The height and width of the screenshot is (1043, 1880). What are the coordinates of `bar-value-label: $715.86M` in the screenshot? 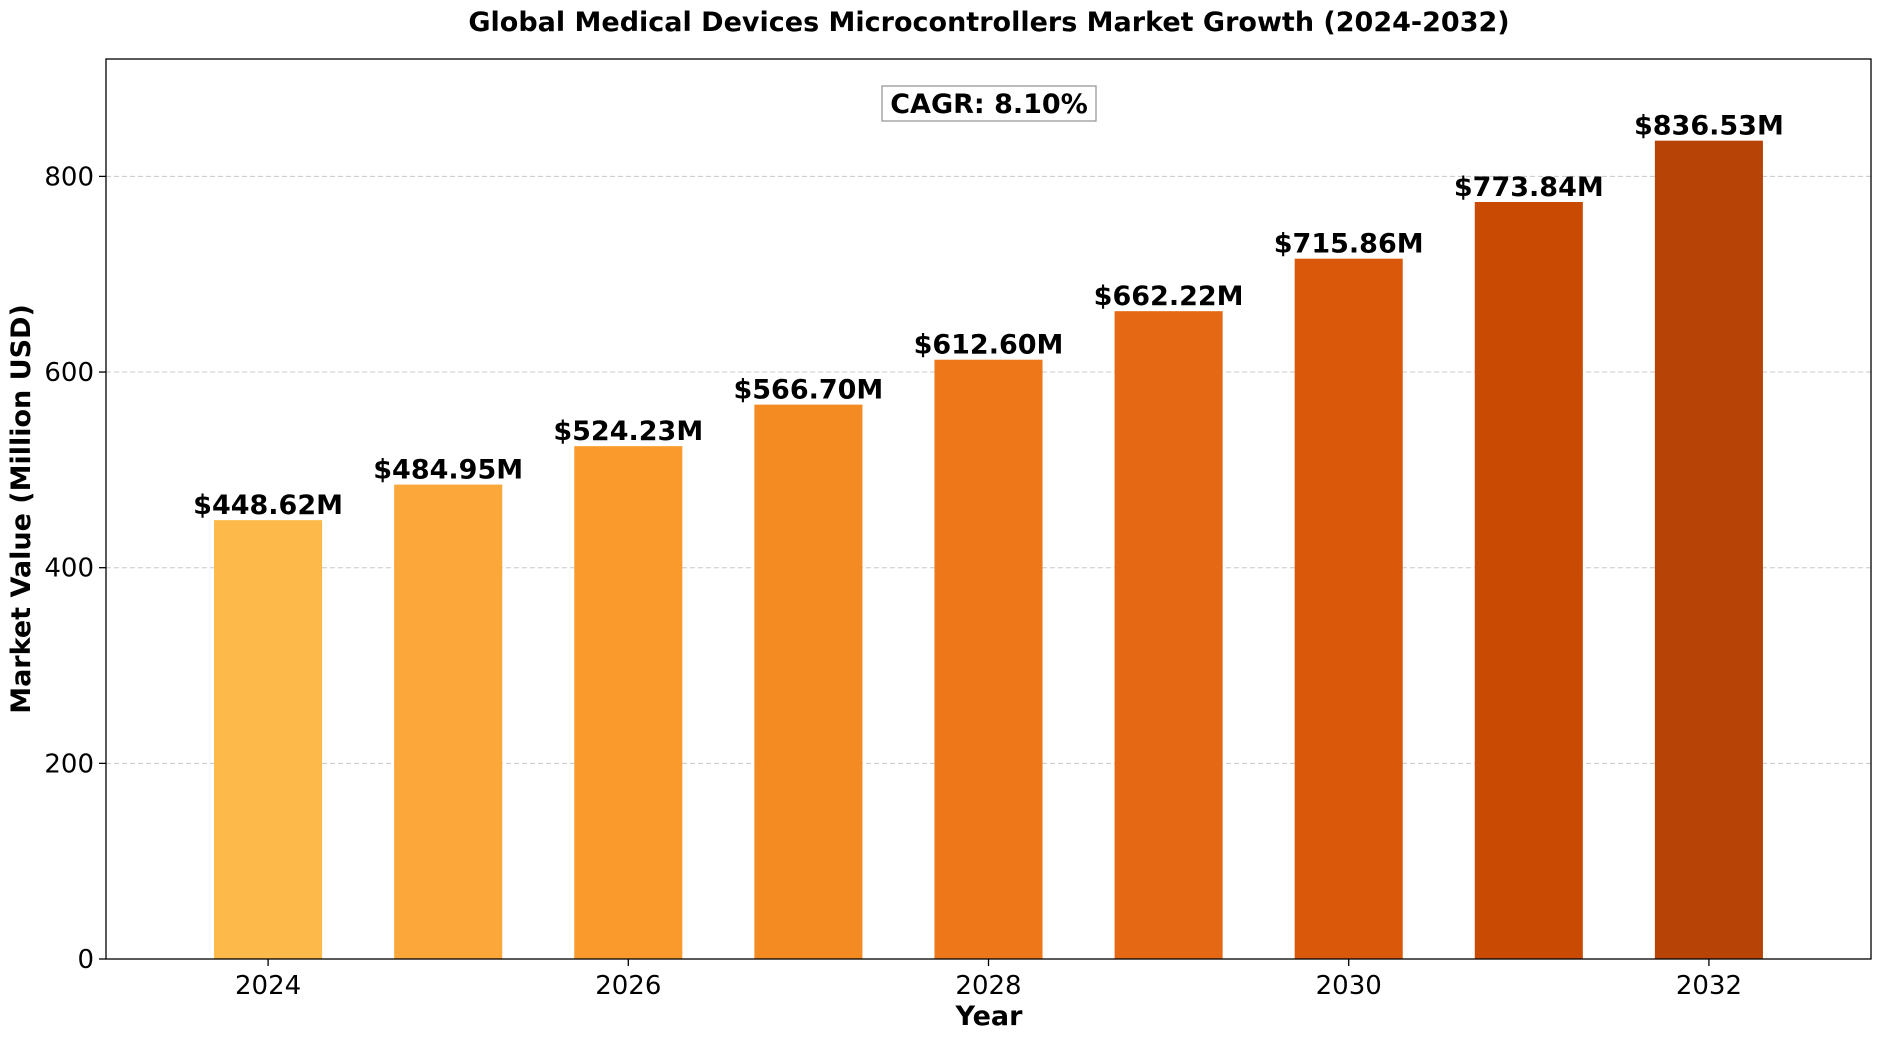 It's located at (1349, 244).